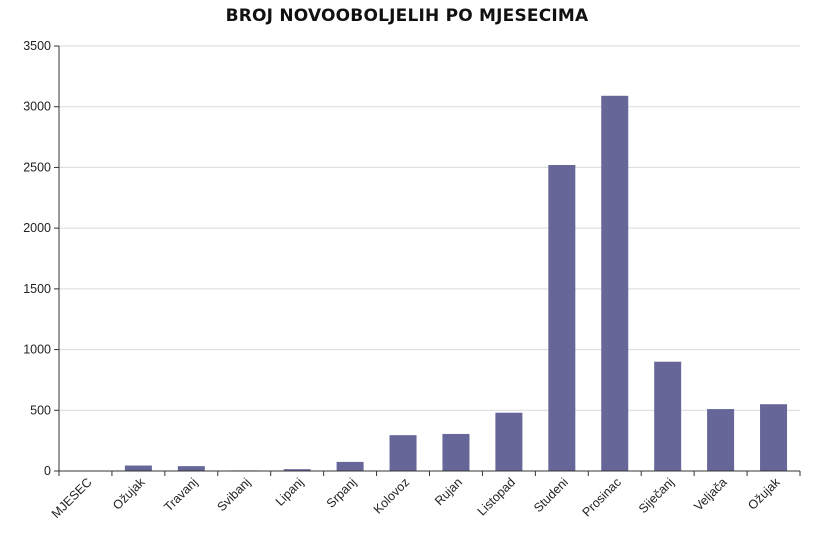  What do you see at coordinates (602, 497) in the screenshot?
I see `x-tick-label: Prosinac` at bounding box center [602, 497].